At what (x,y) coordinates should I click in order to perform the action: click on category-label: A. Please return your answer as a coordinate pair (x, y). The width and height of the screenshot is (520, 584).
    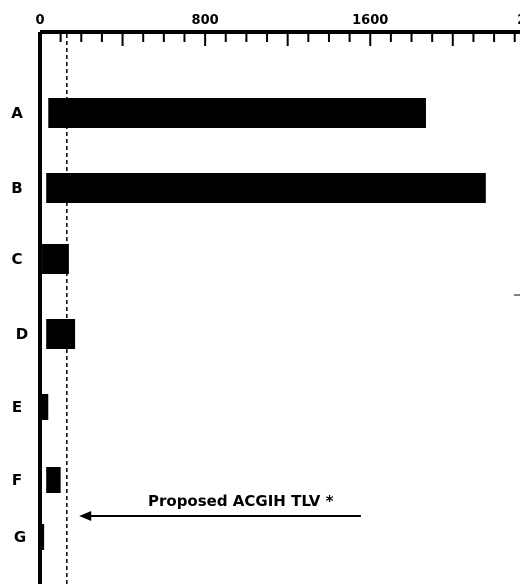
    Looking at the image, I should click on (17, 113).